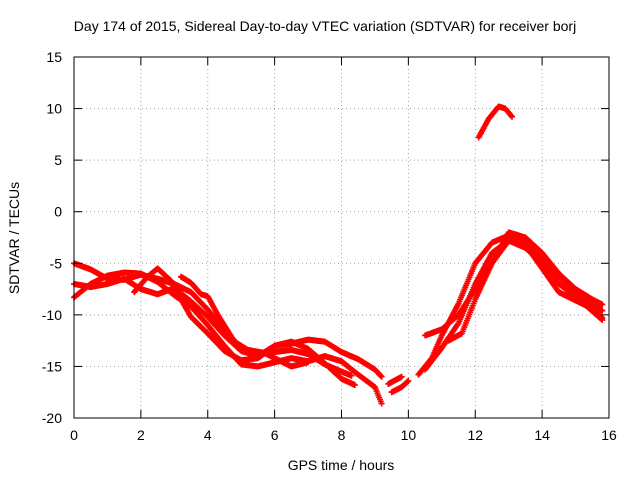 This screenshot has width=640, height=485. Describe the element at coordinates (52, 315) in the screenshot. I see `y-tick-label: -10` at that location.